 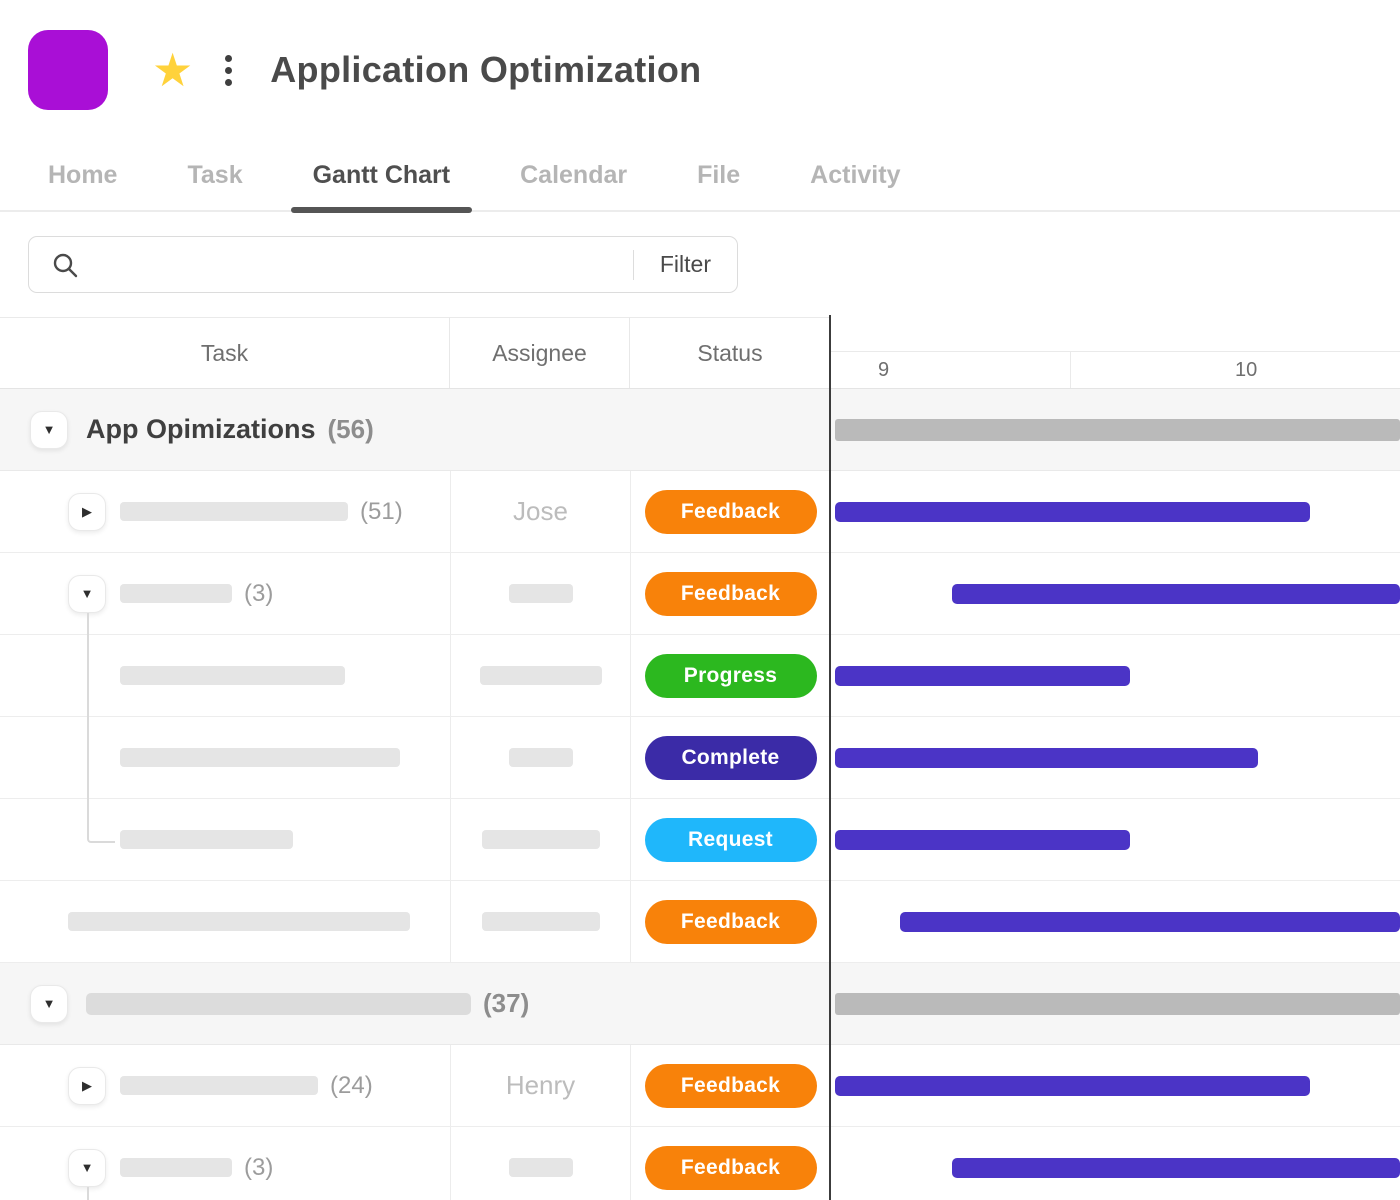 I want to click on subtask-row: Progress, so click(x=700, y=676).